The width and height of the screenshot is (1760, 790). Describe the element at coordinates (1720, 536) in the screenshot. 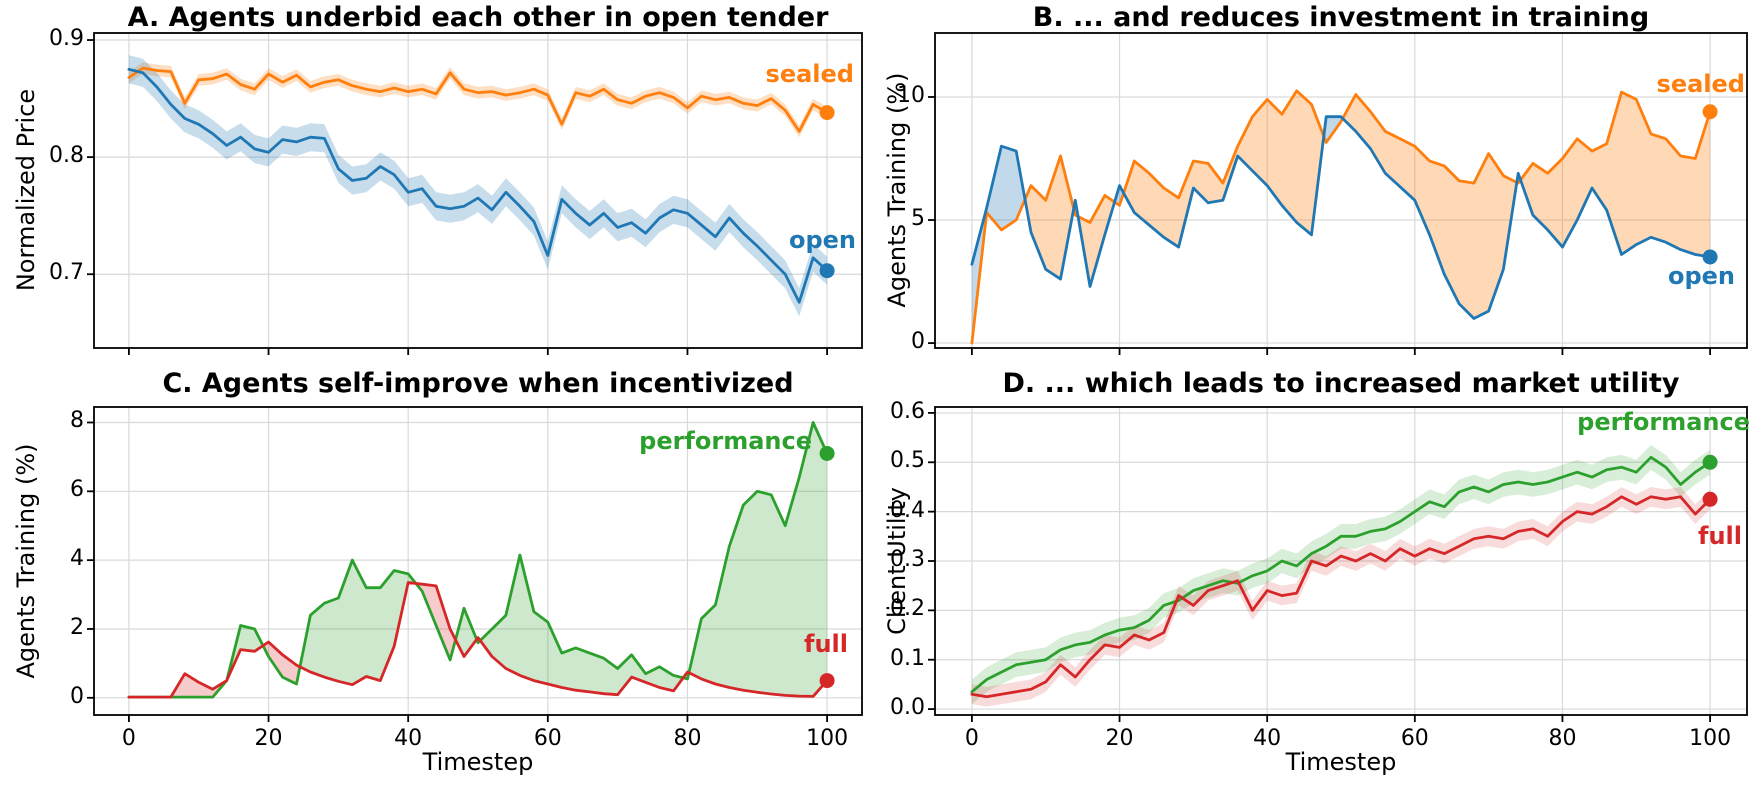

I see `panel-d-label-full: full` at that location.